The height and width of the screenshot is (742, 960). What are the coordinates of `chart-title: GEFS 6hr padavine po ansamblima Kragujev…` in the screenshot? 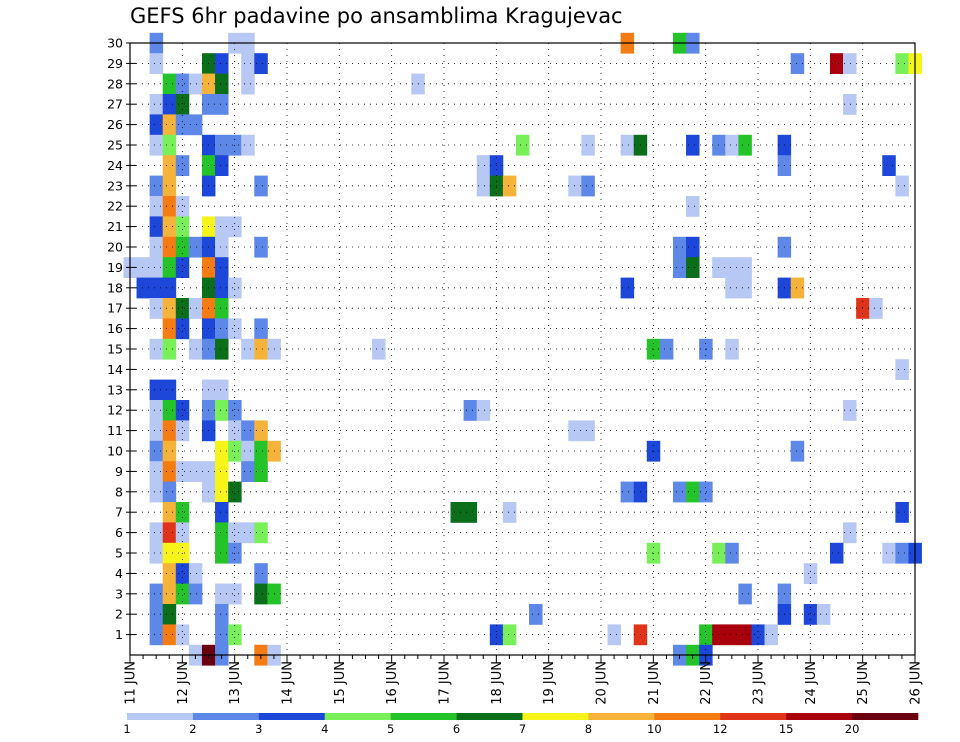 It's located at (376, 16).